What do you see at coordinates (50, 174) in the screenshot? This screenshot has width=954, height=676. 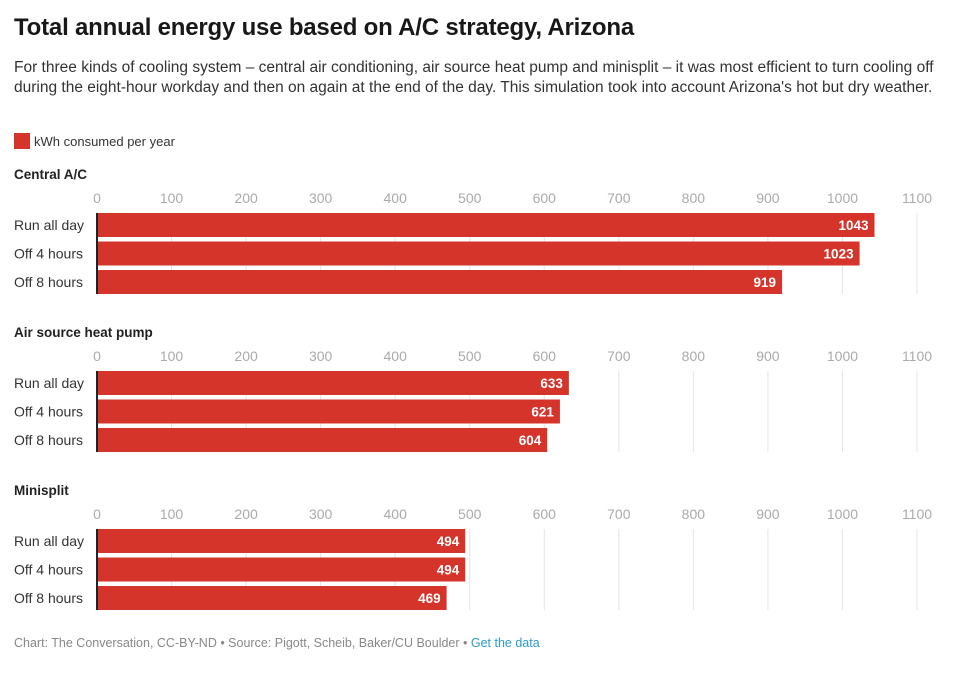 I see `panel-title: Central A/C` at bounding box center [50, 174].